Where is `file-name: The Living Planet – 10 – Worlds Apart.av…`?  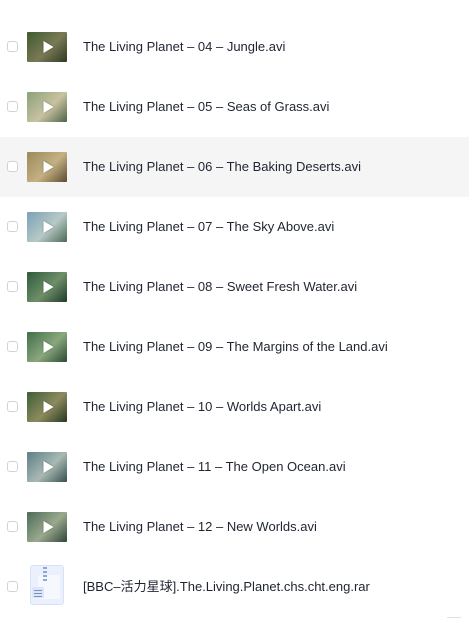 file-name: The Living Planet – 10 – Worlds Apart.av… is located at coordinates (202, 406).